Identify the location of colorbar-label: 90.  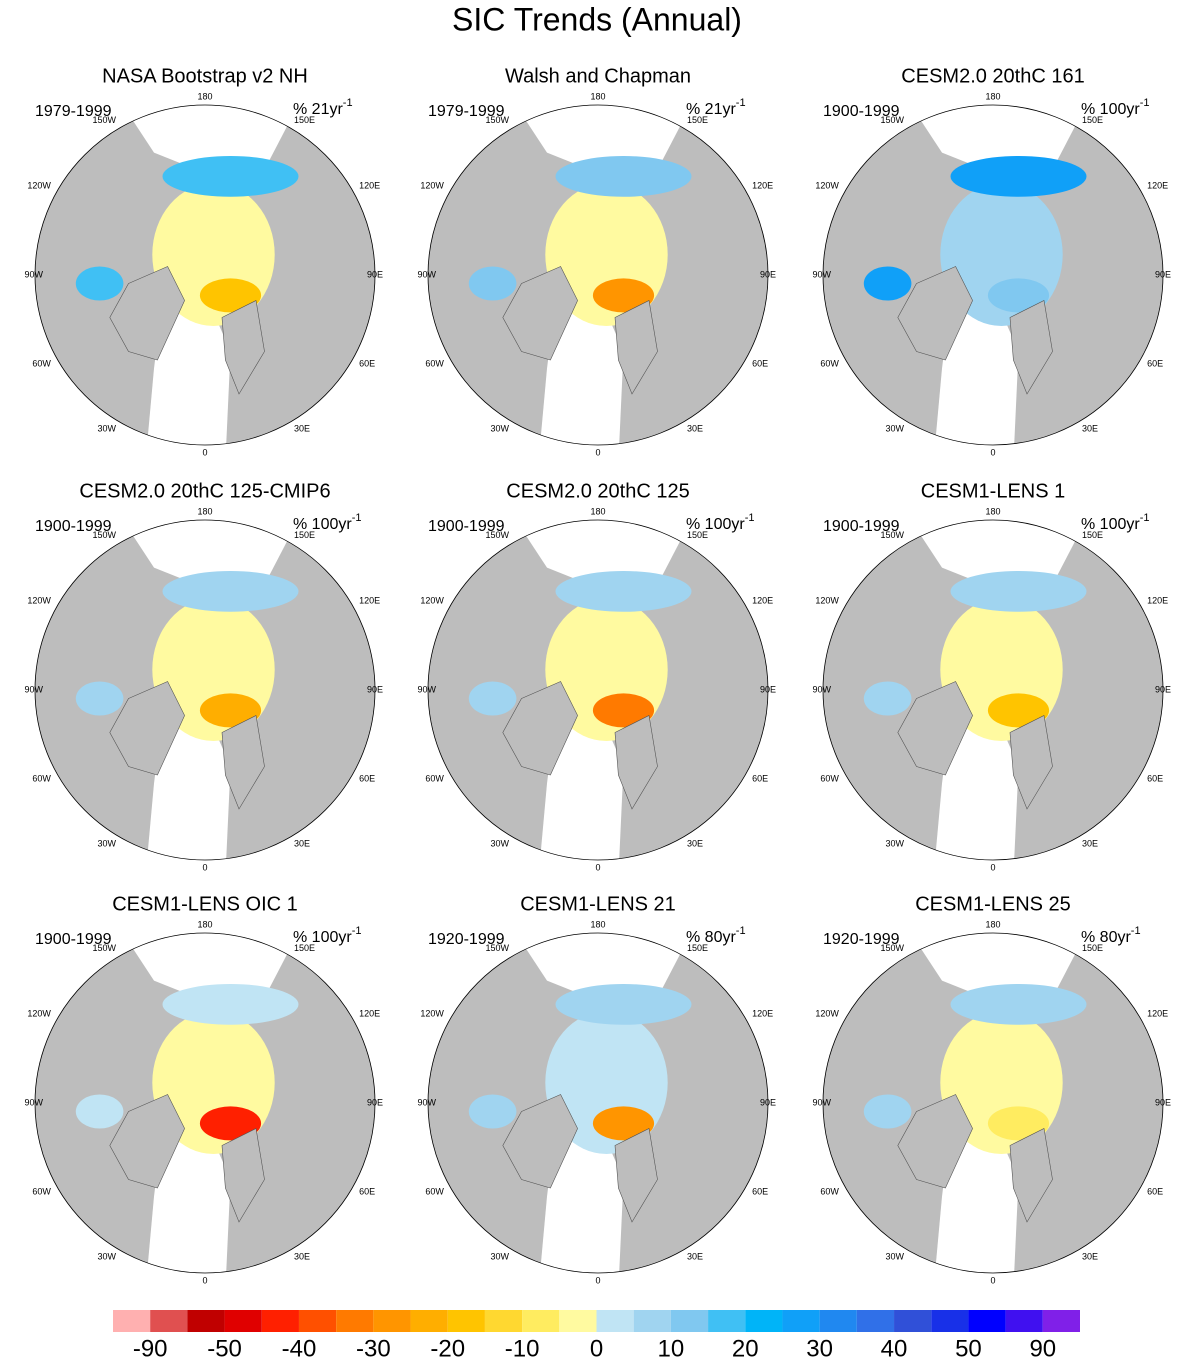
(1042, 1348).